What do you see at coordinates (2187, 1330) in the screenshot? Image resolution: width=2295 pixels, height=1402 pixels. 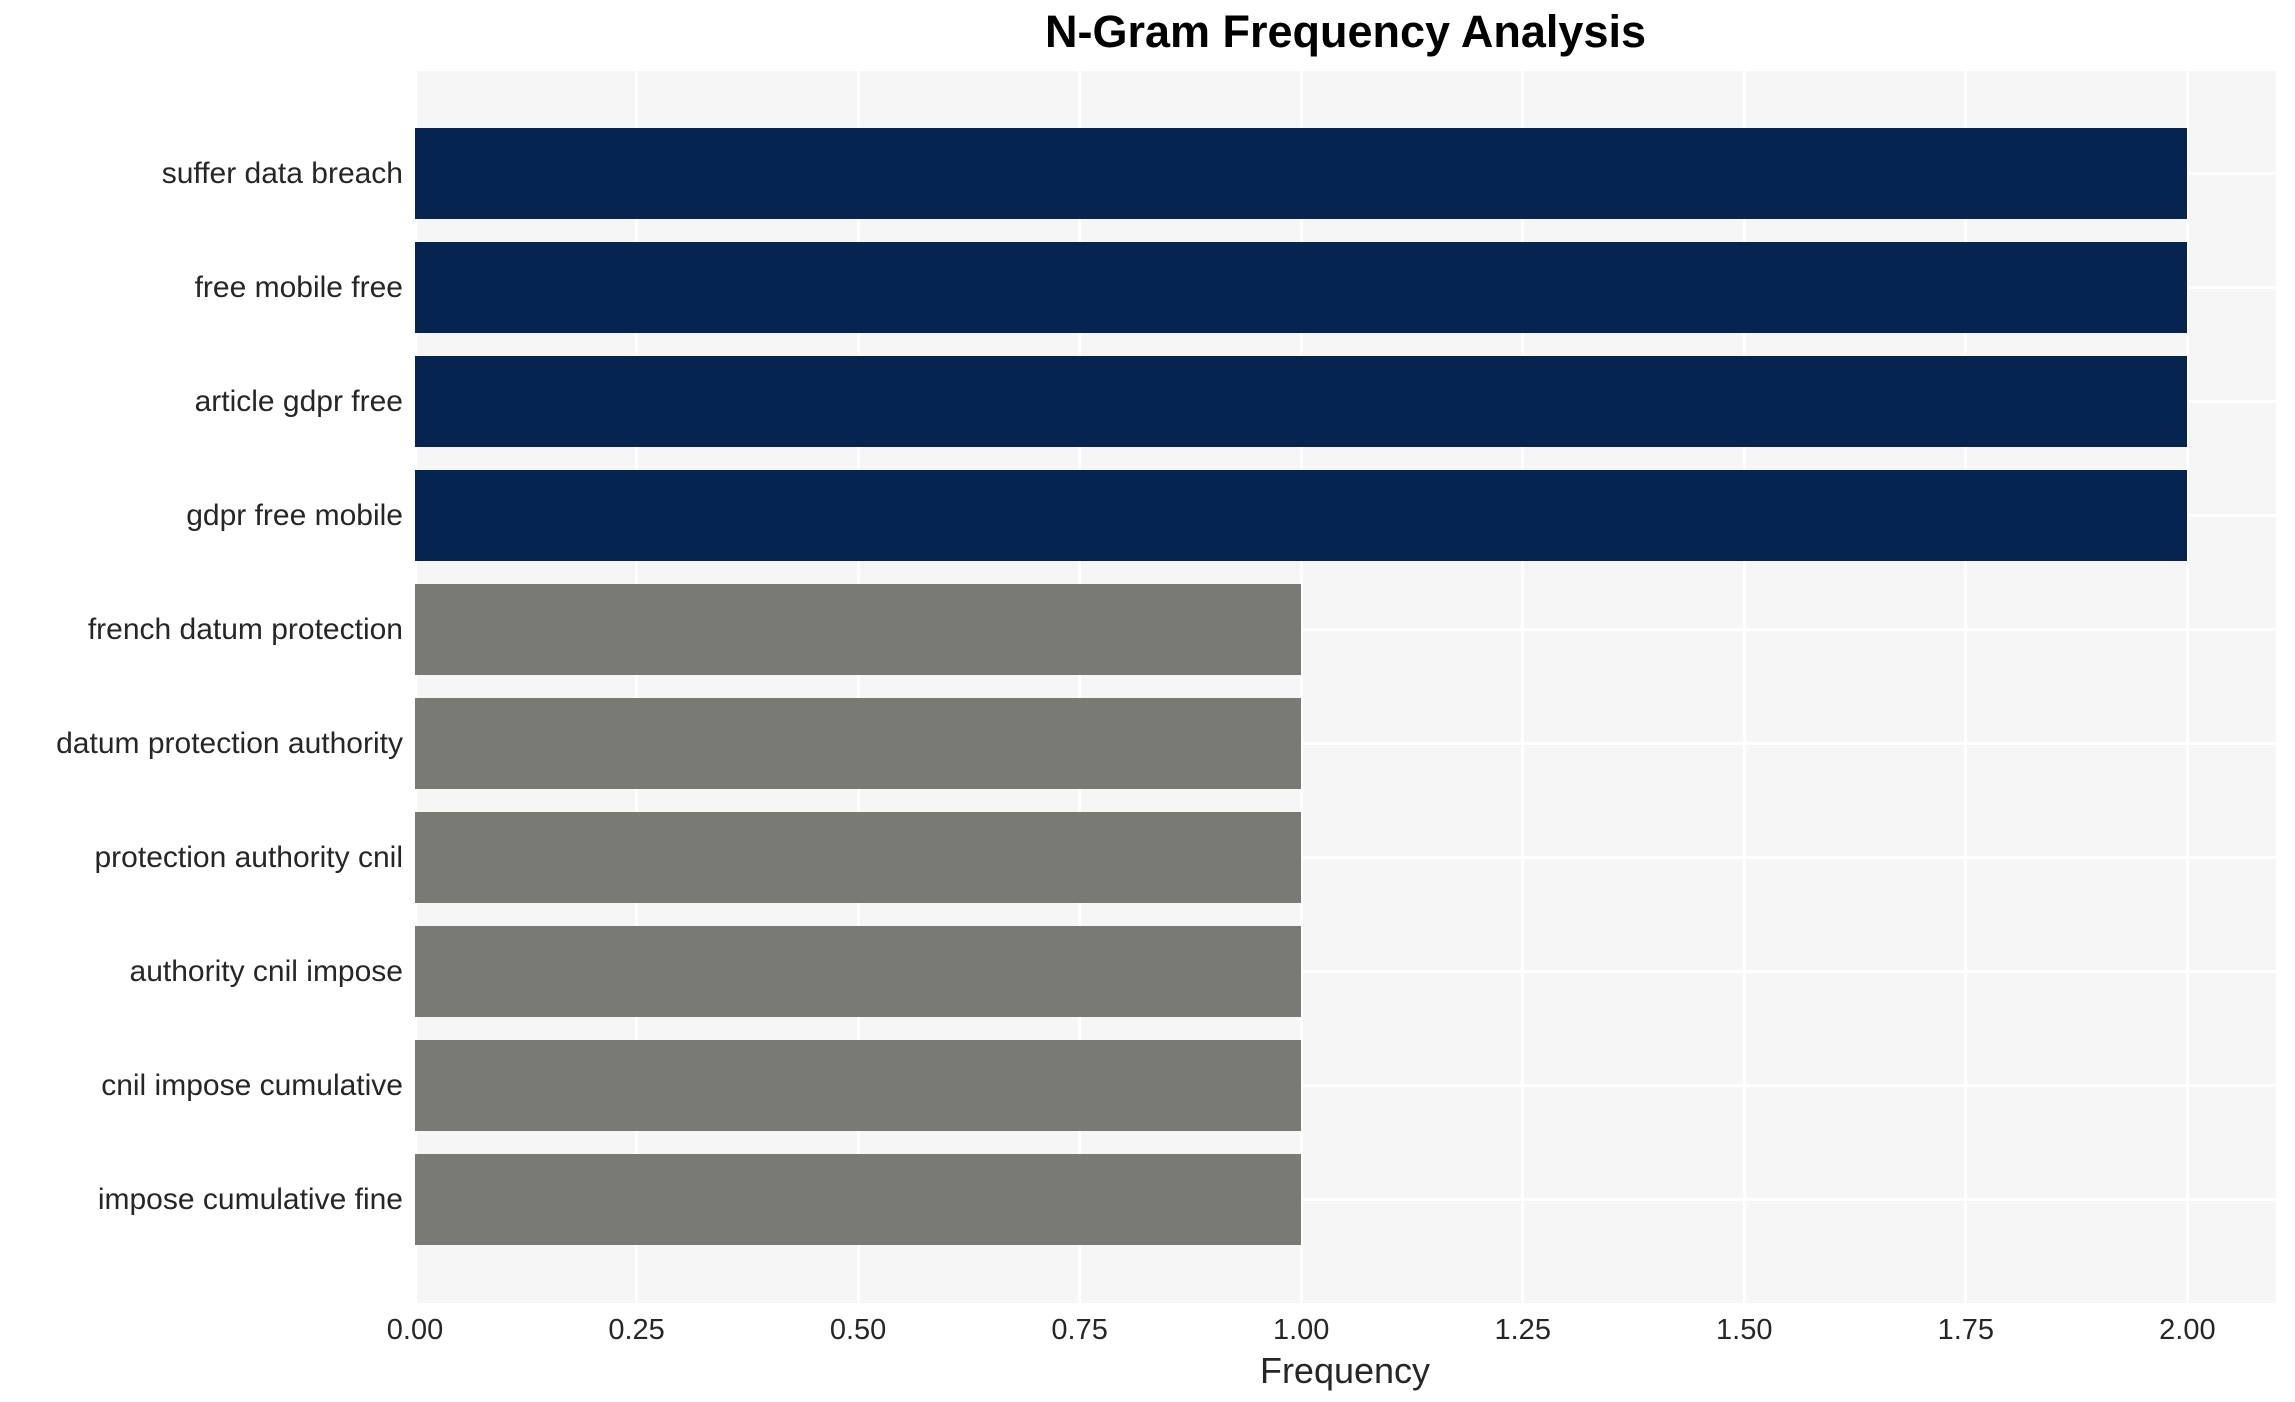 I see `x-tick-label: 2.00` at bounding box center [2187, 1330].